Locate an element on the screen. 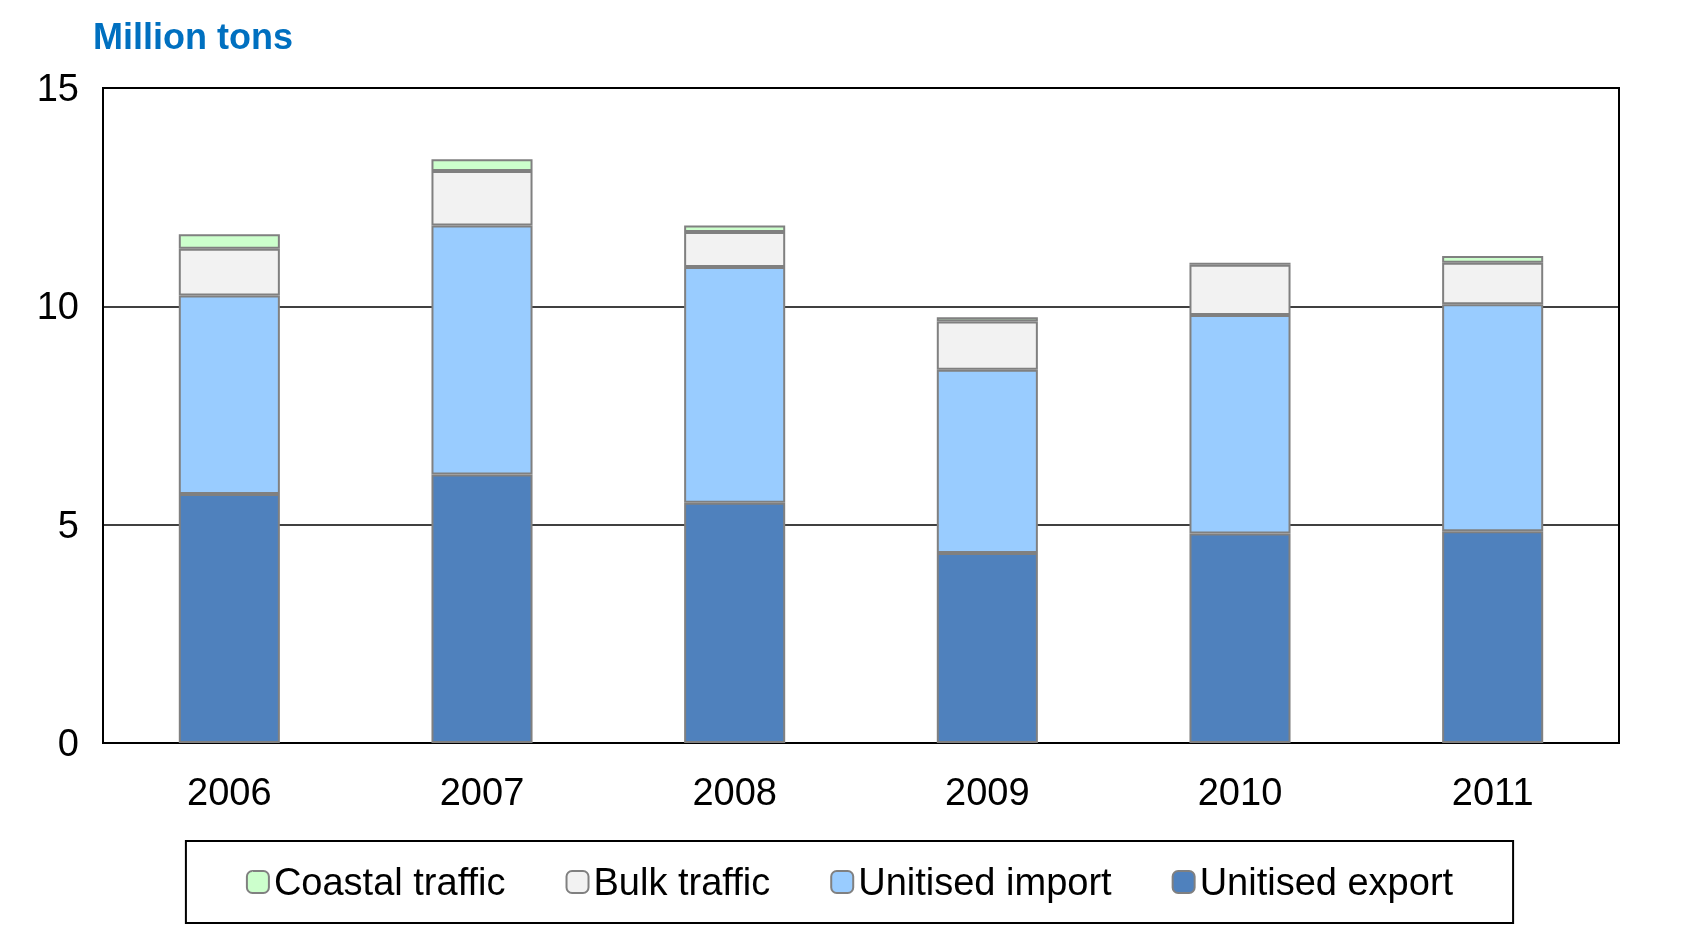 The height and width of the screenshot is (933, 1699). x-tick-label: 2010 is located at coordinates (1240, 792).